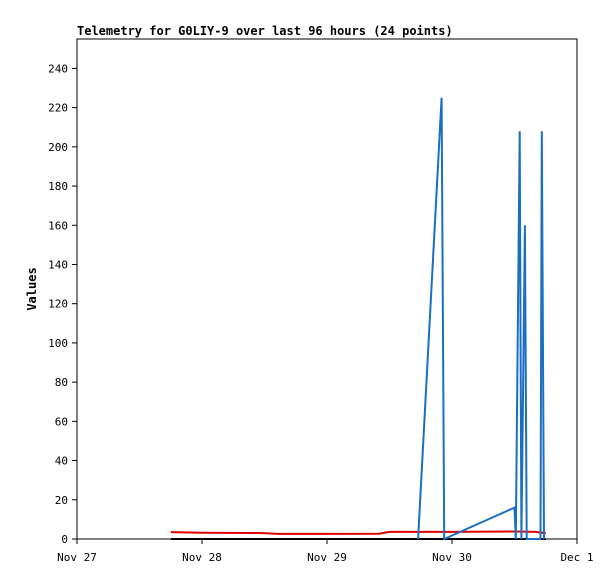 The width and height of the screenshot is (615, 579). Describe the element at coordinates (61, 461) in the screenshot. I see `y-tick-label: 40` at that location.